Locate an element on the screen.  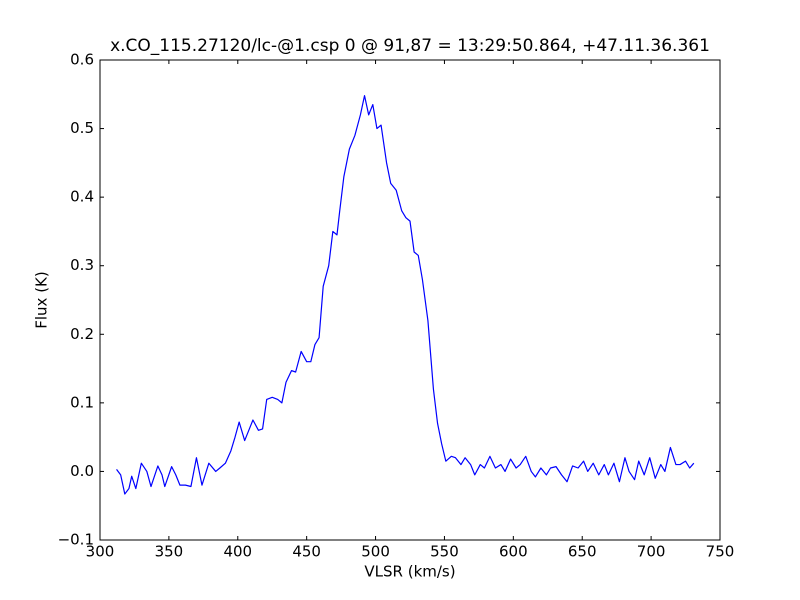
x-tick-label: 600 is located at coordinates (513, 552).